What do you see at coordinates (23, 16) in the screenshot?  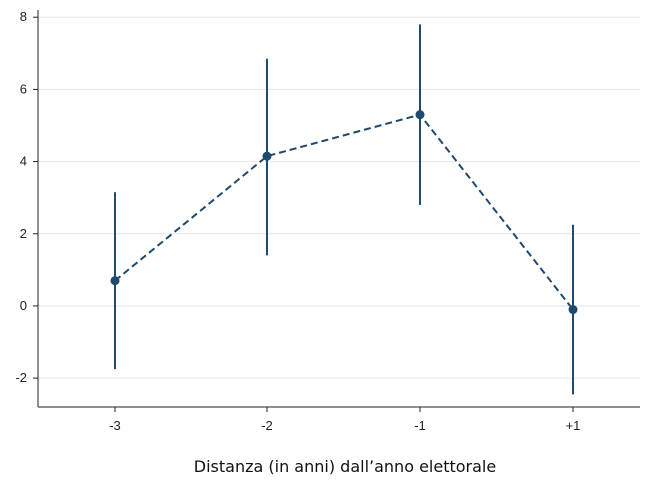 I see `y-tick-label: 8` at bounding box center [23, 16].